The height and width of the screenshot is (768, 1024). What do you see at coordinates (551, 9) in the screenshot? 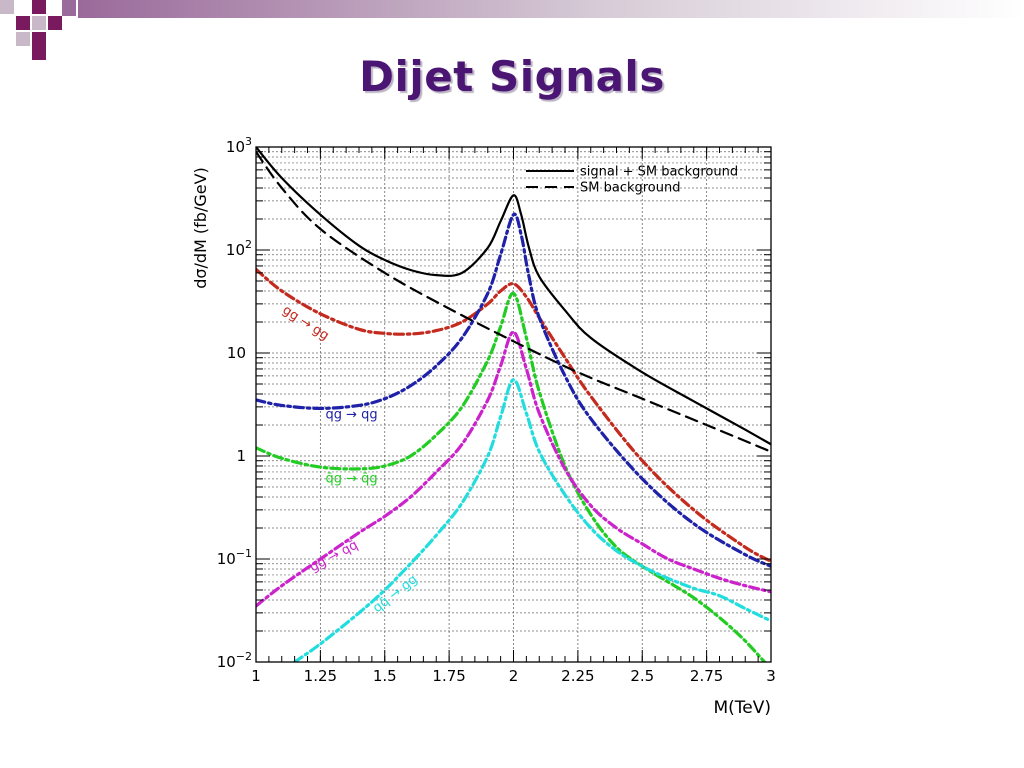
I see `header-gradient-band` at bounding box center [551, 9].